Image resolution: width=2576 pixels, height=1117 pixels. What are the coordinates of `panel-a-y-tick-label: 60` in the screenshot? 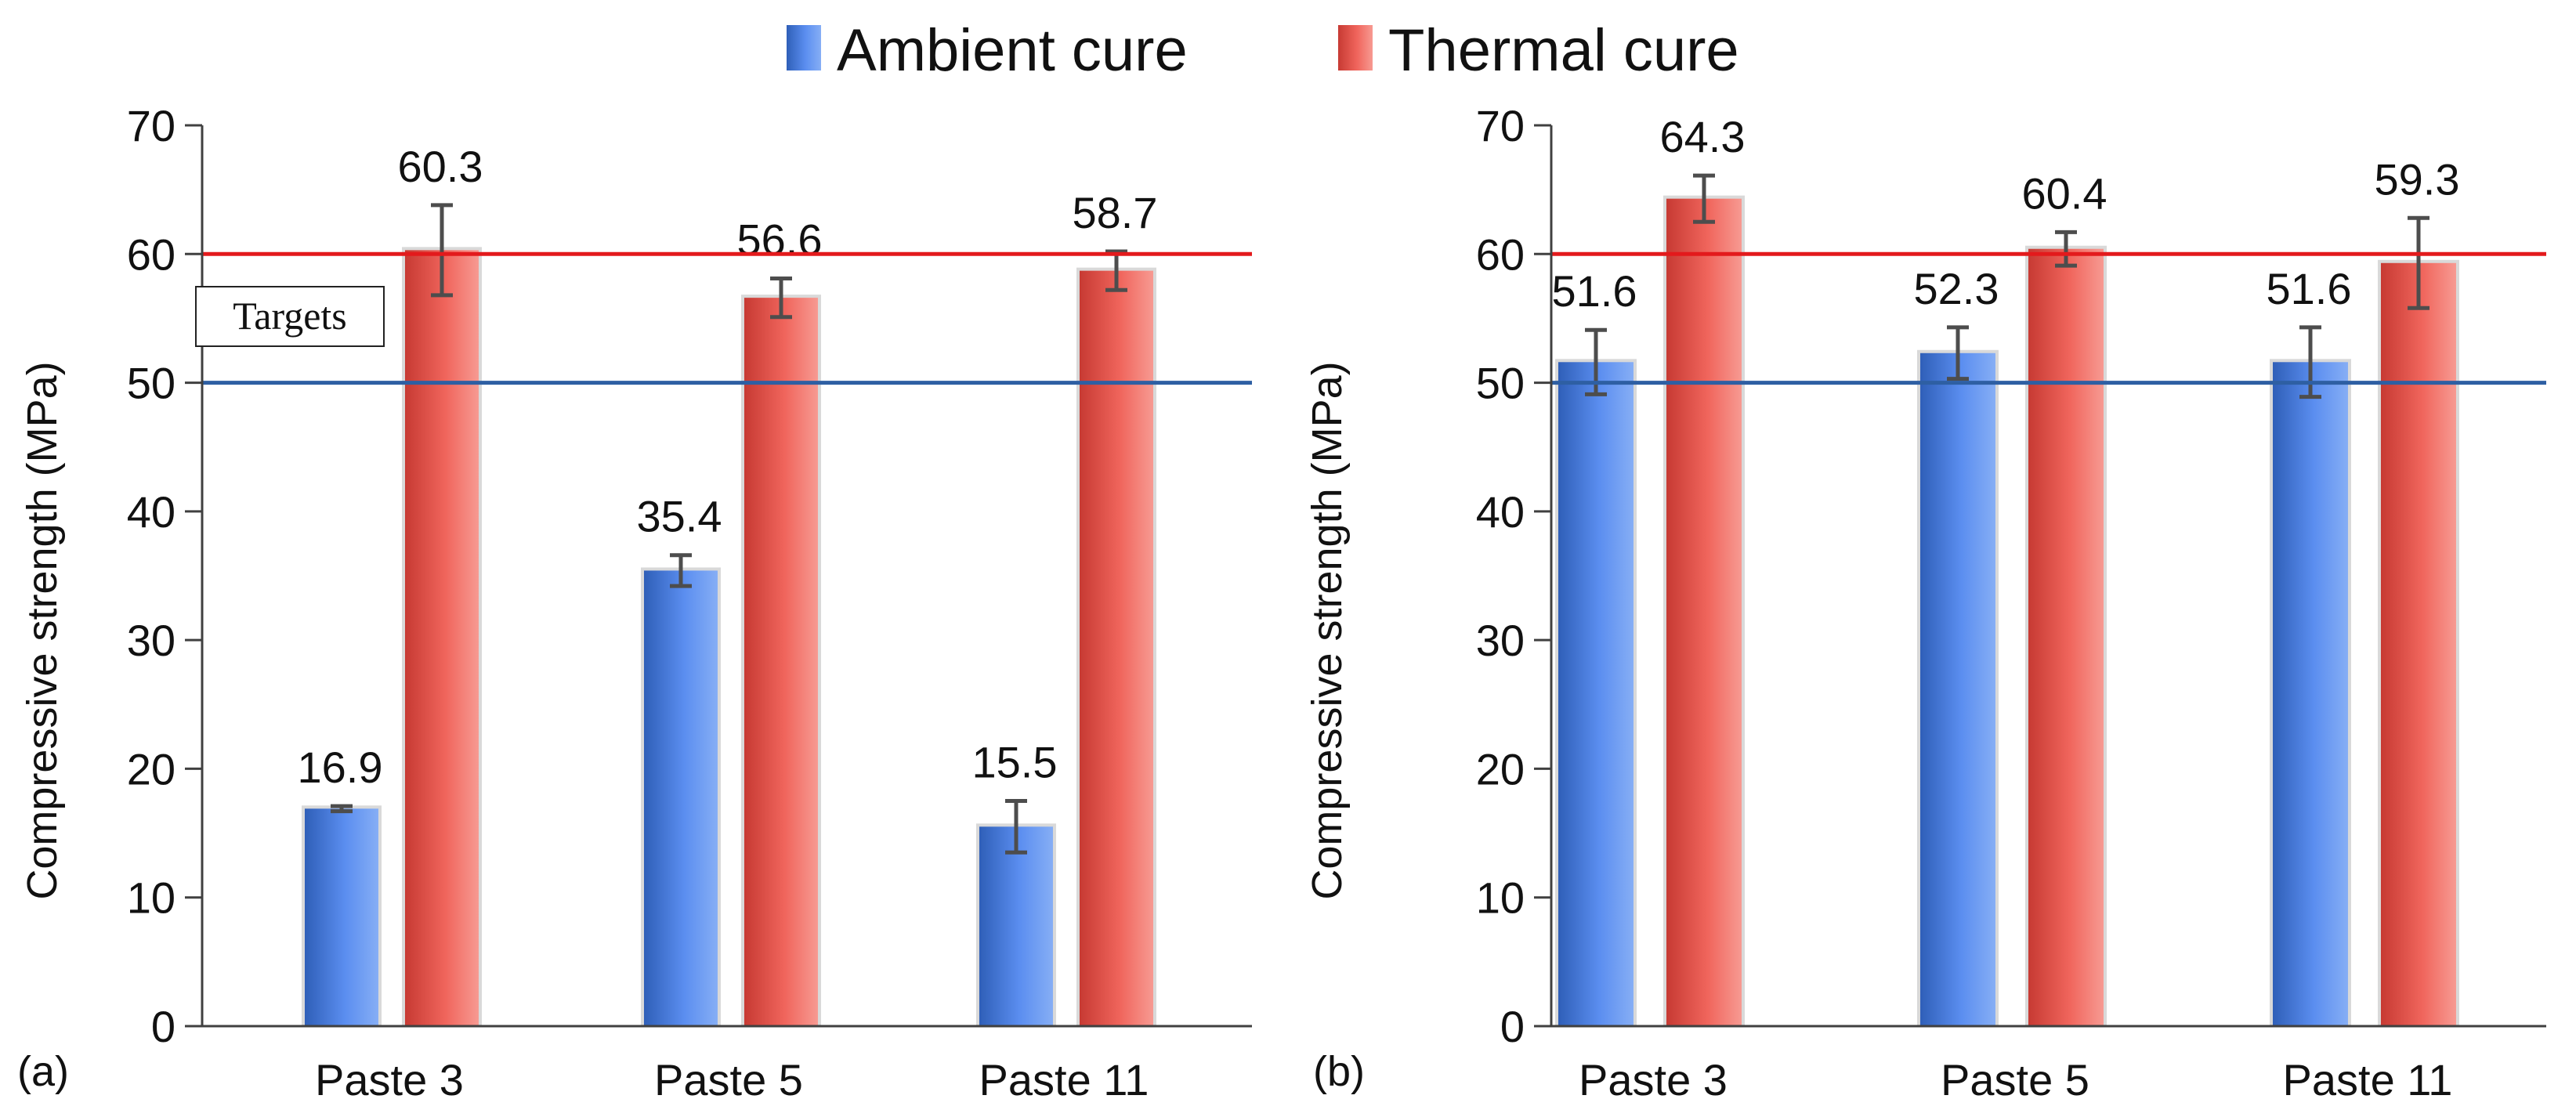 It's located at (151, 254).